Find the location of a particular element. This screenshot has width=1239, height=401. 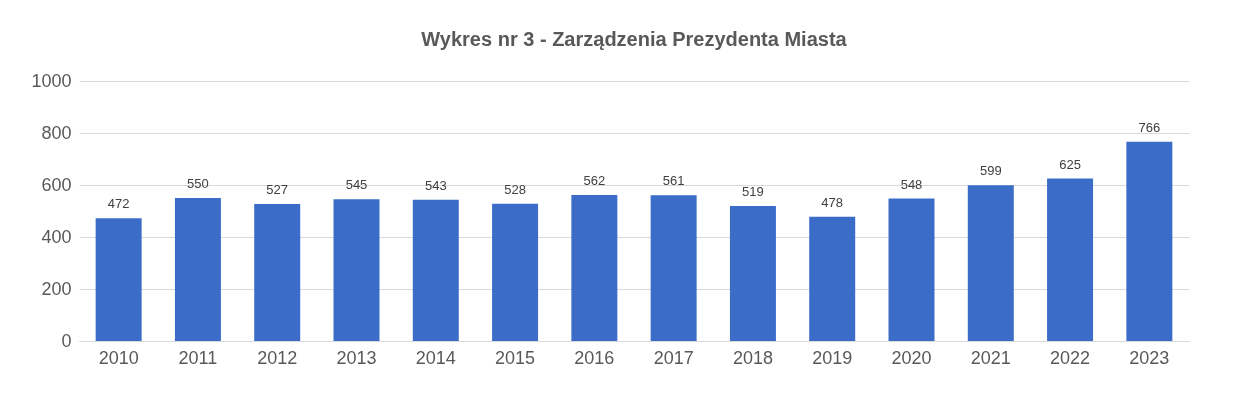

data-label: 472 is located at coordinates (118, 204).